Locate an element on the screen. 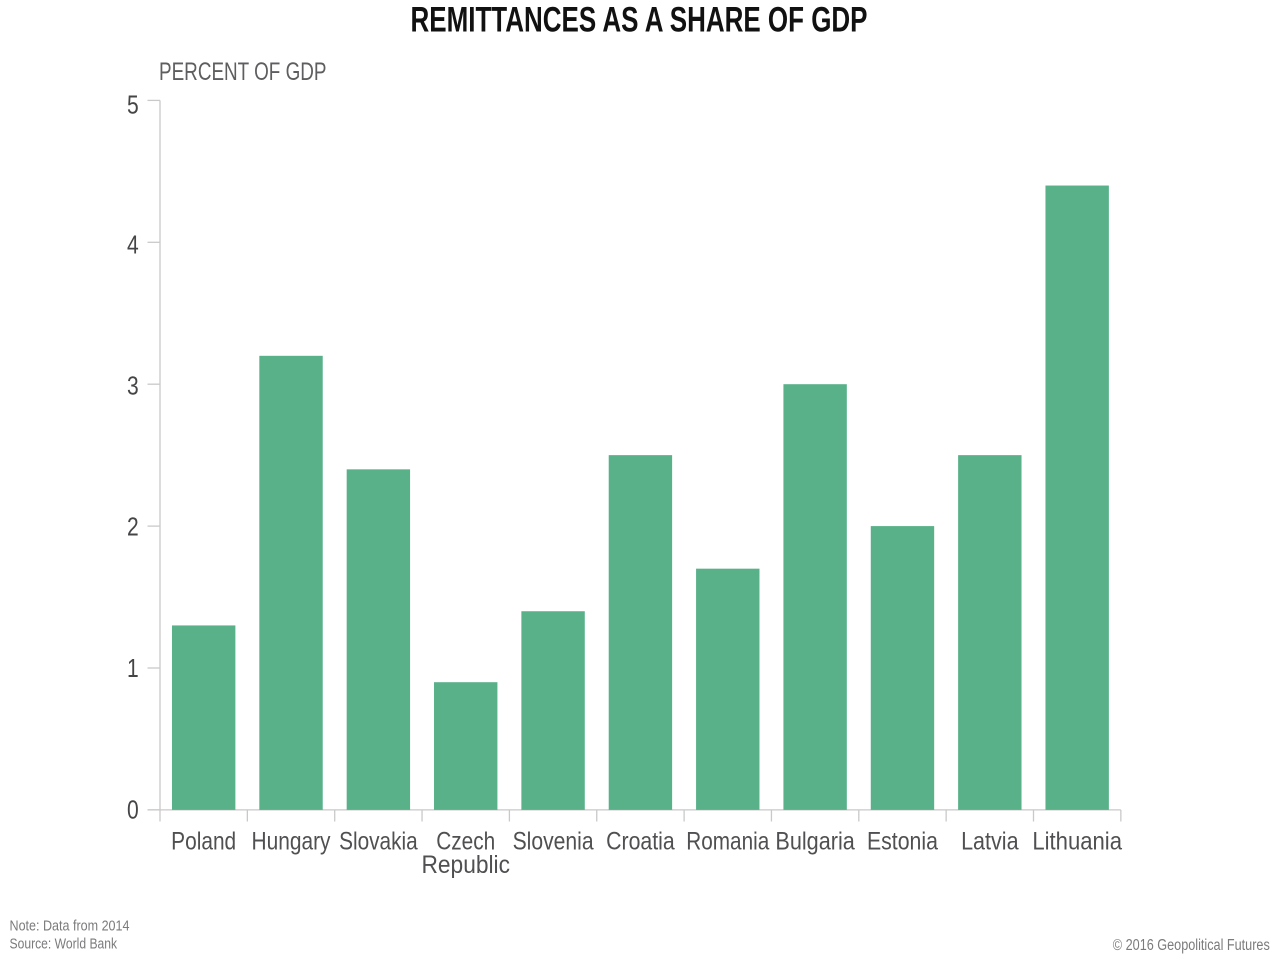  svg-text: 0 is located at coordinates (133, 809).